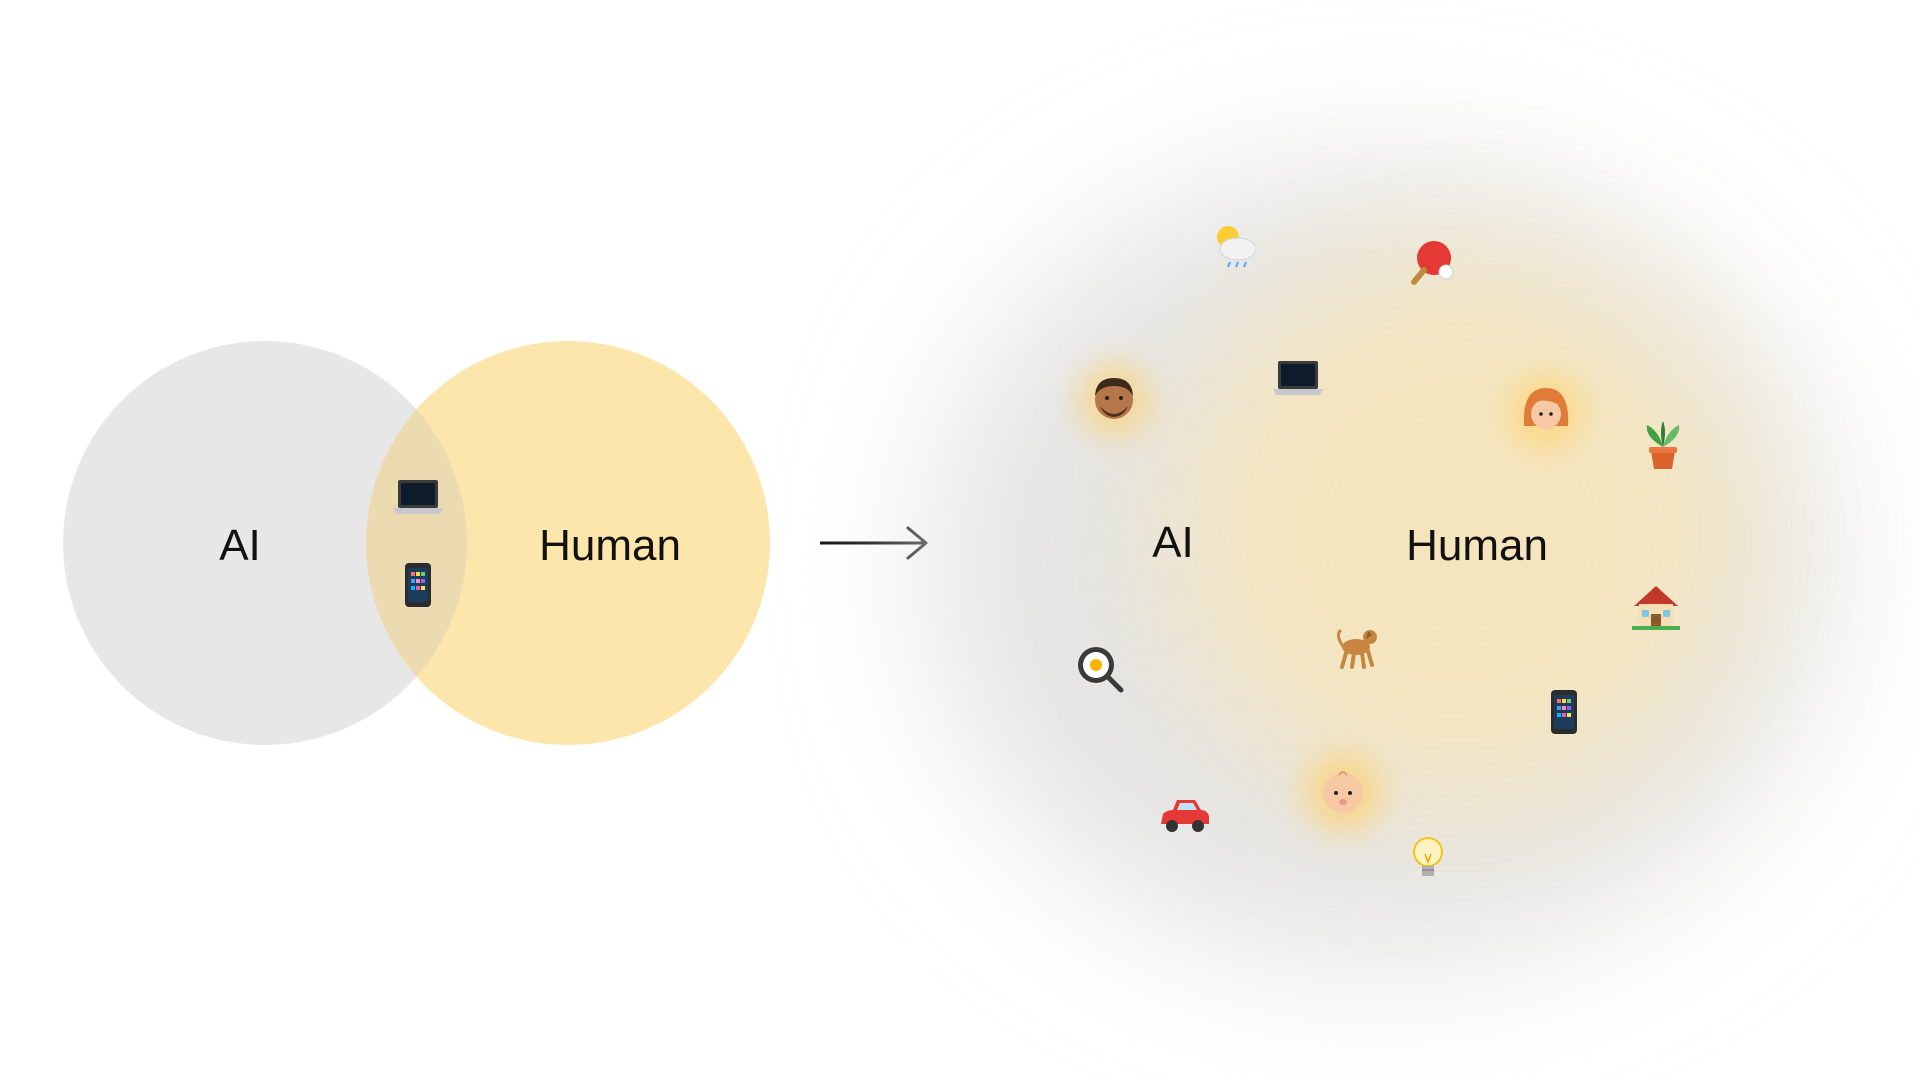 The height and width of the screenshot is (1080, 1920). What do you see at coordinates (1173, 542) in the screenshot?
I see `ai-label-blended: AI` at bounding box center [1173, 542].